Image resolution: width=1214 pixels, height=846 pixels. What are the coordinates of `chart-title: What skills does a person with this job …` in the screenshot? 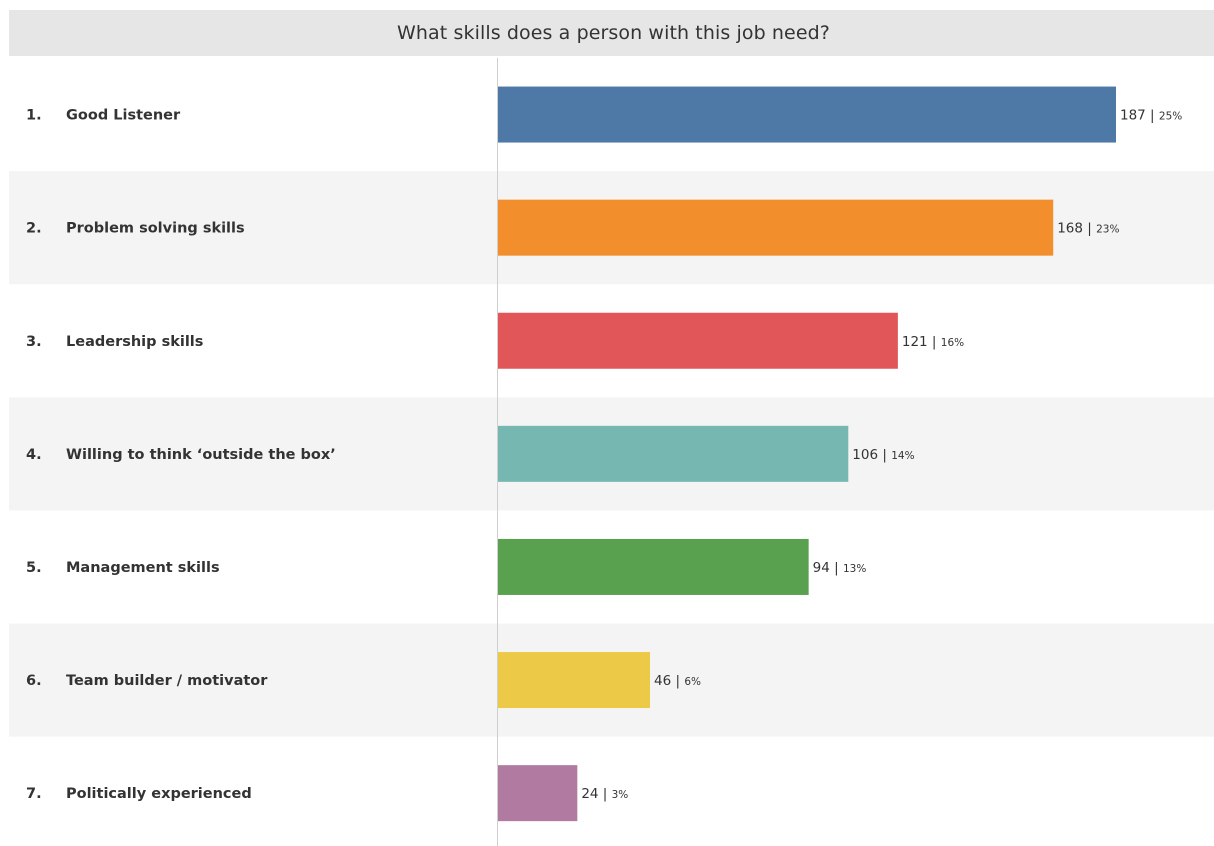 It's located at (613, 33).